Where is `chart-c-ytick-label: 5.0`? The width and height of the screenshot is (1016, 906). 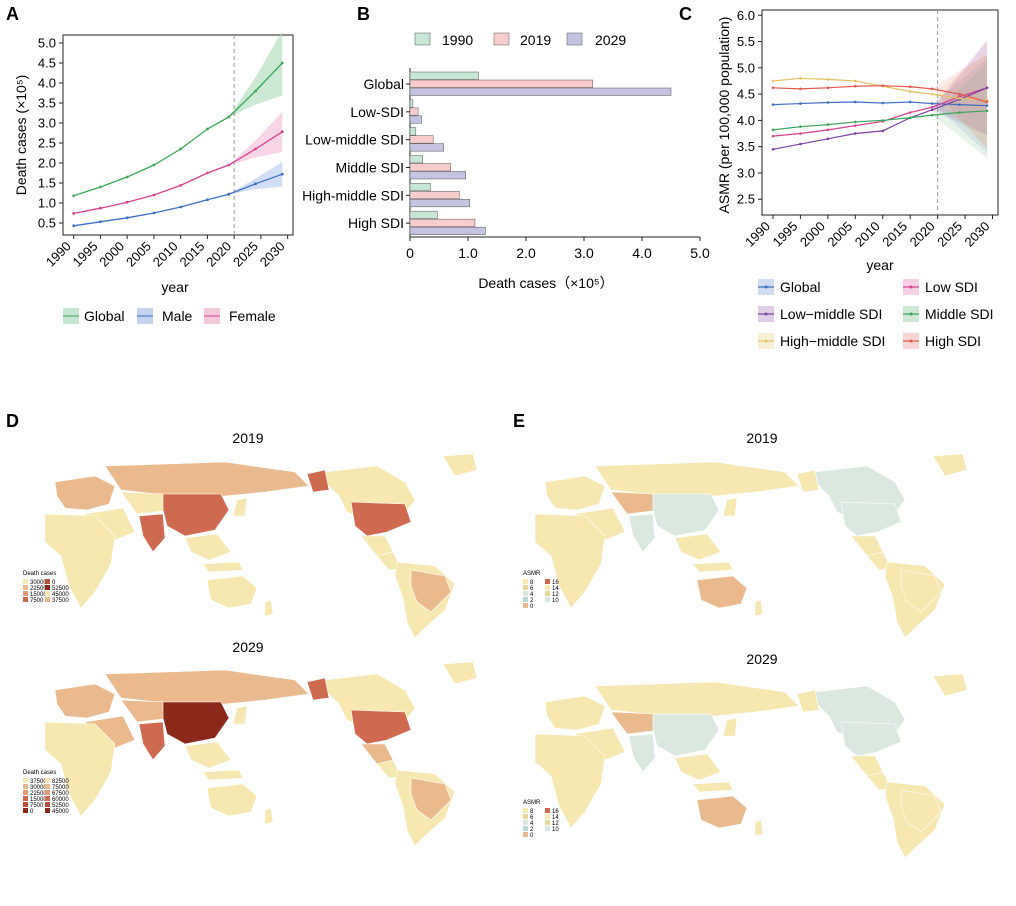
chart-c-ytick-label: 5.0 is located at coordinates (746, 67).